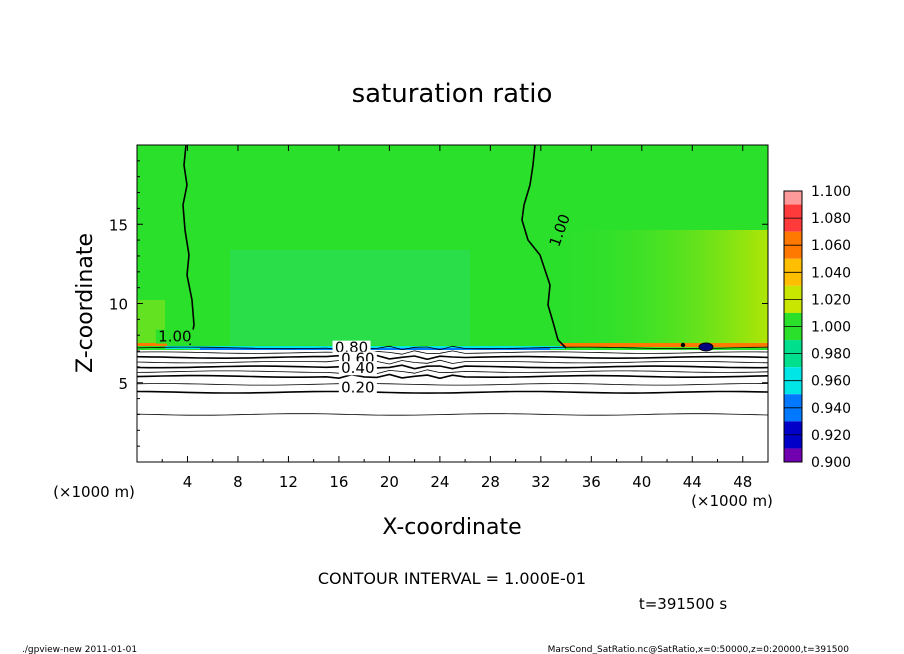  I want to click on contour-lines-dry-layer, so click(452, 380).